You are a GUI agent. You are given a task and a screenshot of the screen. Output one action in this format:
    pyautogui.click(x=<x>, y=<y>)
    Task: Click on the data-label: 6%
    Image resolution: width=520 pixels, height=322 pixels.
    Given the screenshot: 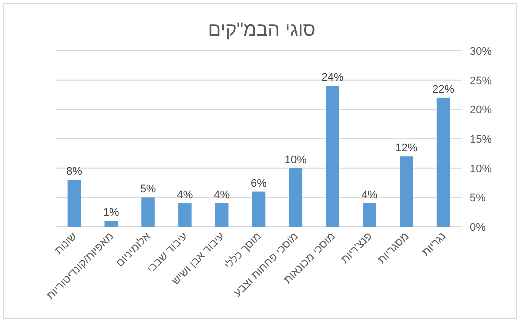 What is the action you would take?
    pyautogui.click(x=259, y=184)
    